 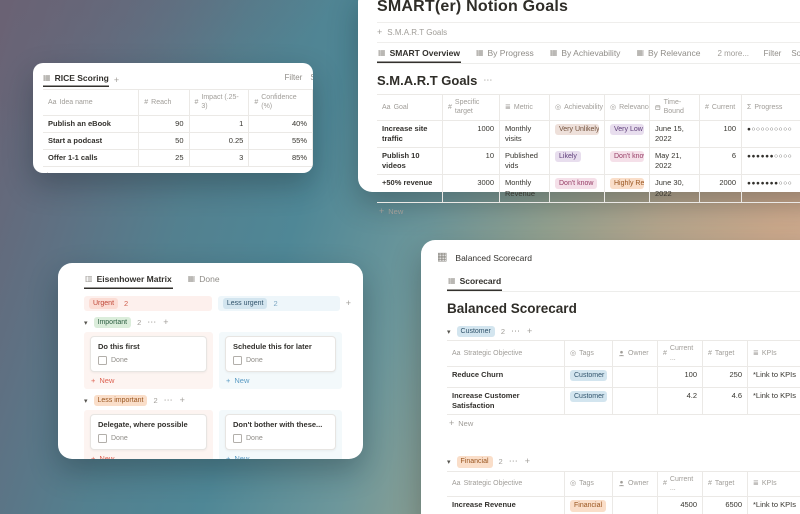 I want to click on cell-target: 6500, so click(x=725, y=505).